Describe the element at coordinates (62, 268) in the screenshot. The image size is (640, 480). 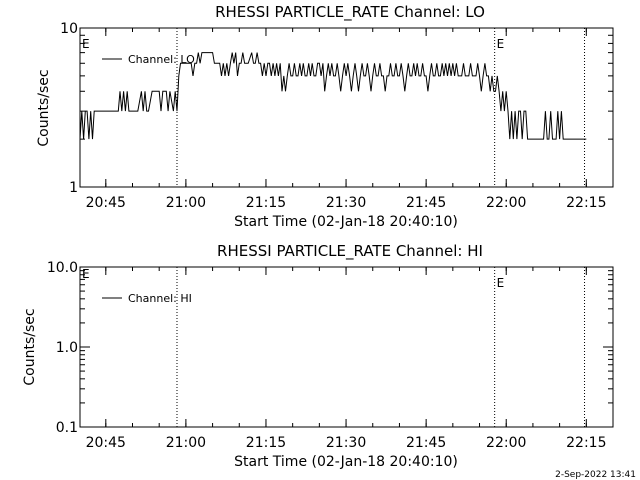
I see `y-tick-label: 10.0` at that location.